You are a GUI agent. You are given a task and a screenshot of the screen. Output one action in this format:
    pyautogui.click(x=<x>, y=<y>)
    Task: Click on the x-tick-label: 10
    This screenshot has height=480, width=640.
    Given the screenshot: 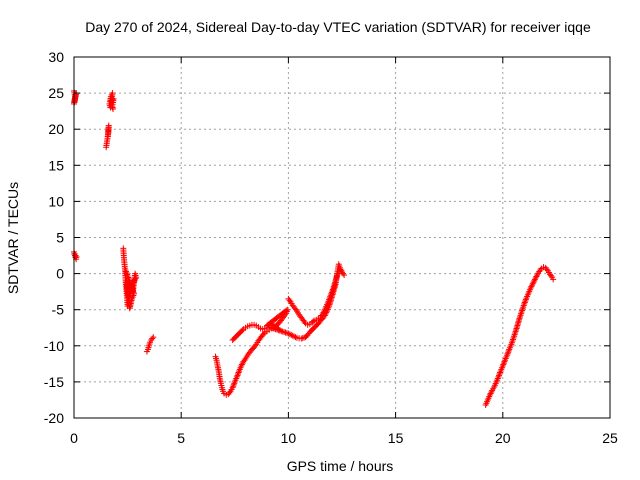 What is the action you would take?
    pyautogui.click(x=289, y=438)
    